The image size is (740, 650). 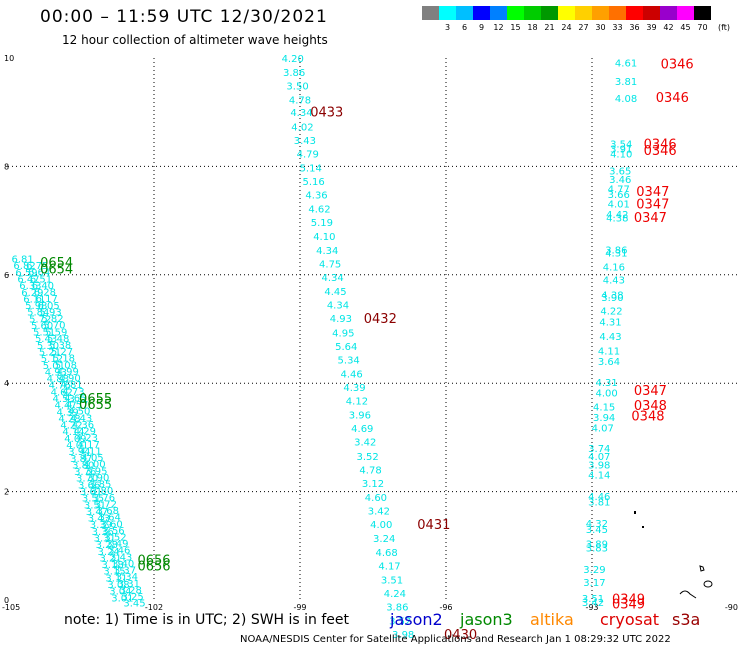 I want to click on swh-value: 3.36, so click(x=103, y=532).